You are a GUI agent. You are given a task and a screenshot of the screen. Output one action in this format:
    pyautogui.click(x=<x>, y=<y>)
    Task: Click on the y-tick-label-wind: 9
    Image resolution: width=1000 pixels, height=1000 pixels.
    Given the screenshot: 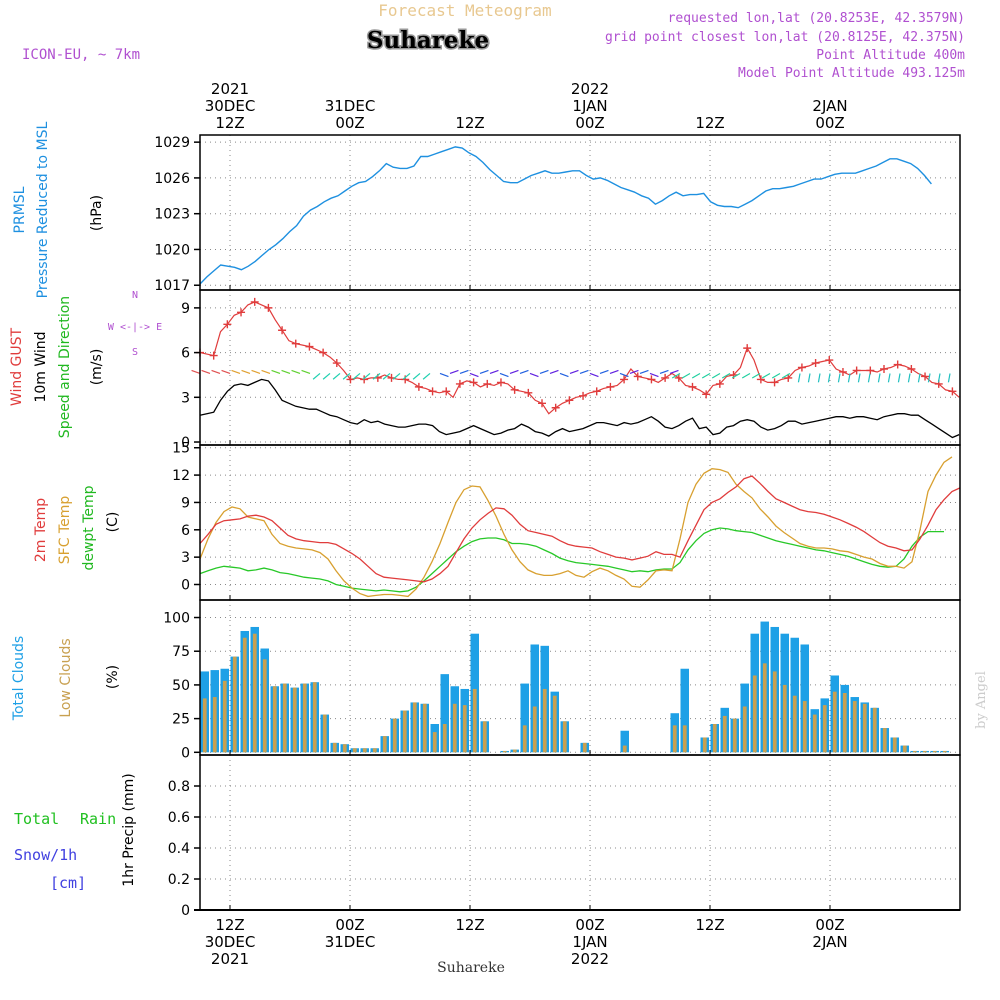 What is the action you would take?
    pyautogui.click(x=185, y=309)
    